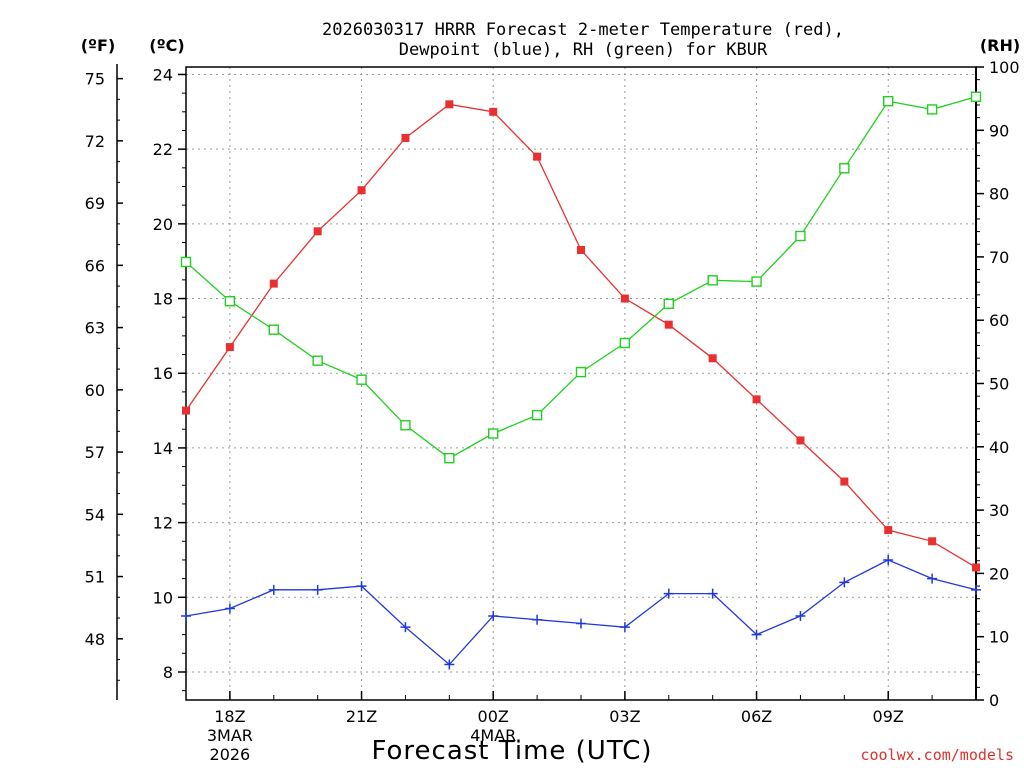  What do you see at coordinates (999, 573) in the screenshot?
I see `rh-tick-label: 20` at bounding box center [999, 573].